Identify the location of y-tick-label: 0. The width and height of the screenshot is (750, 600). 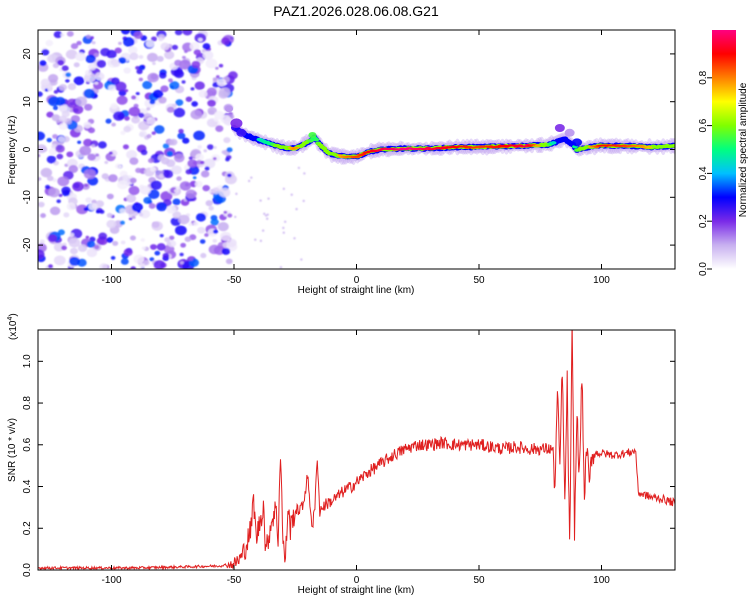
(27, 149).